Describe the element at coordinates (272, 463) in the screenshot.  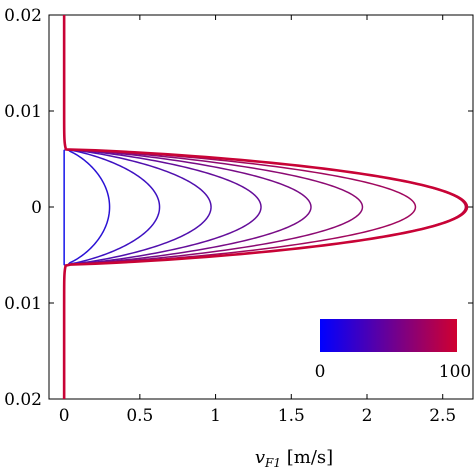
I see `x-axis-title-sub: F1` at that location.